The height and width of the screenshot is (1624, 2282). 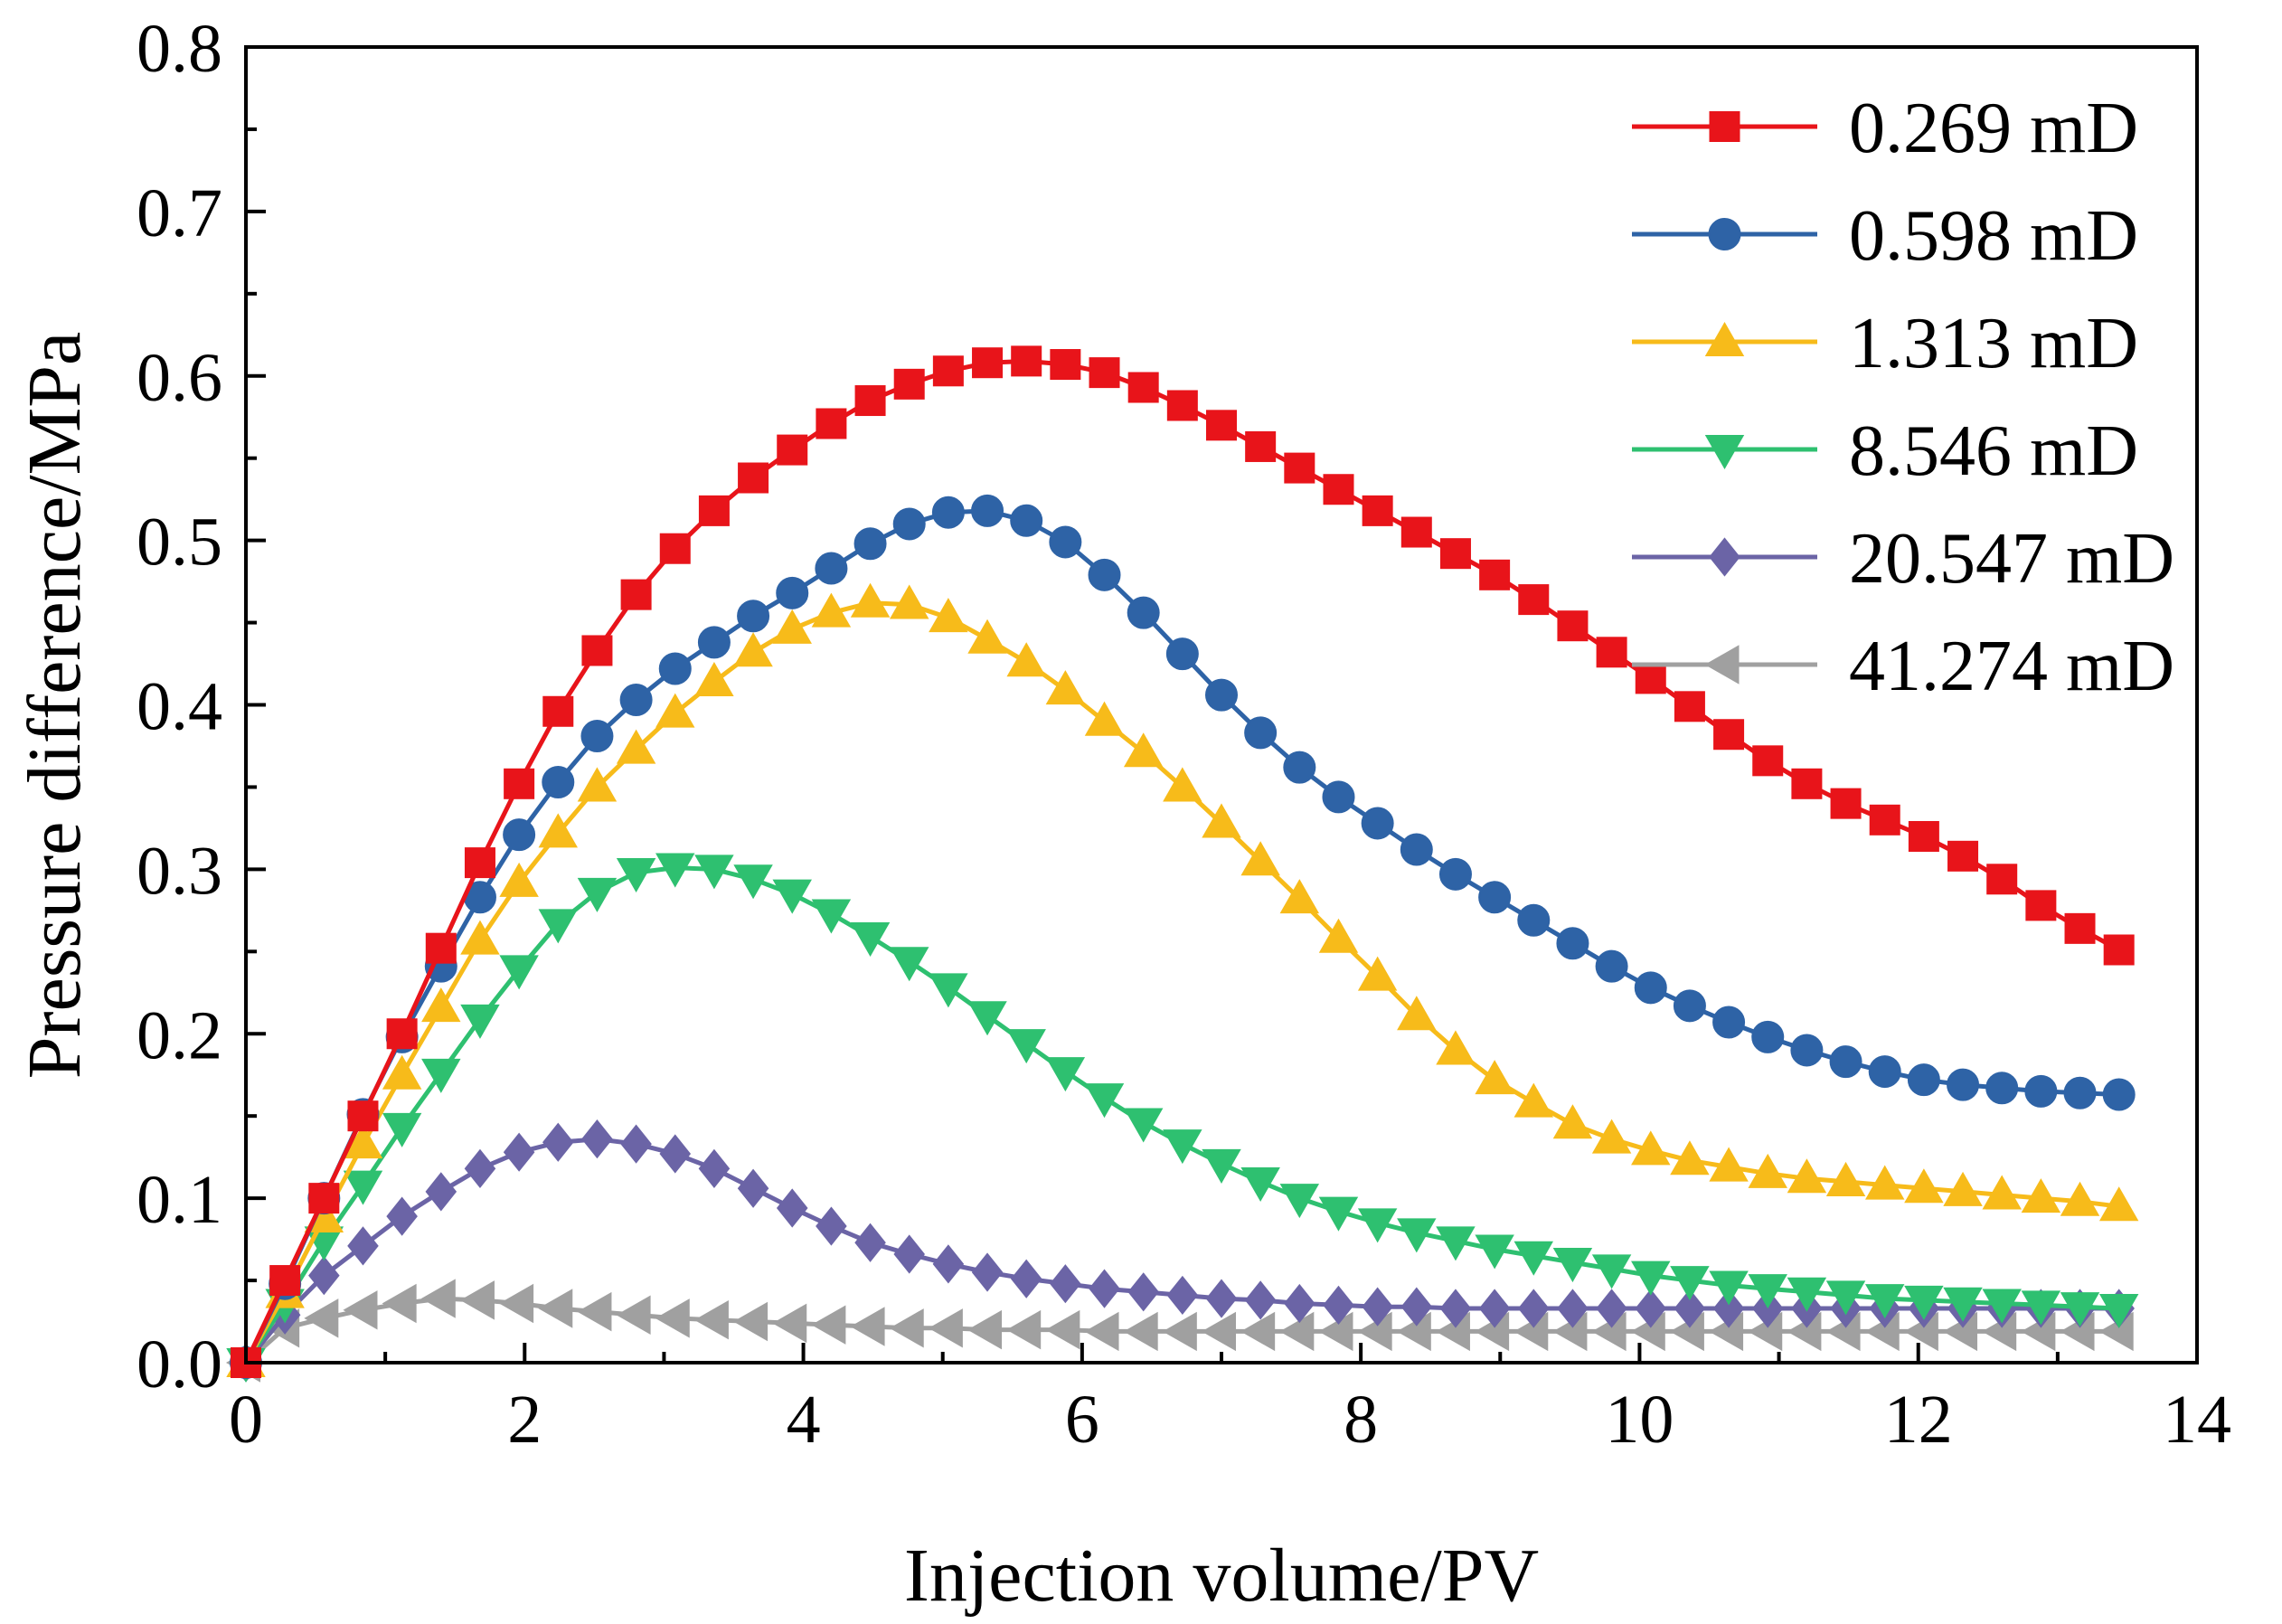 I want to click on x-tick-label: 14, so click(x=2197, y=1420).